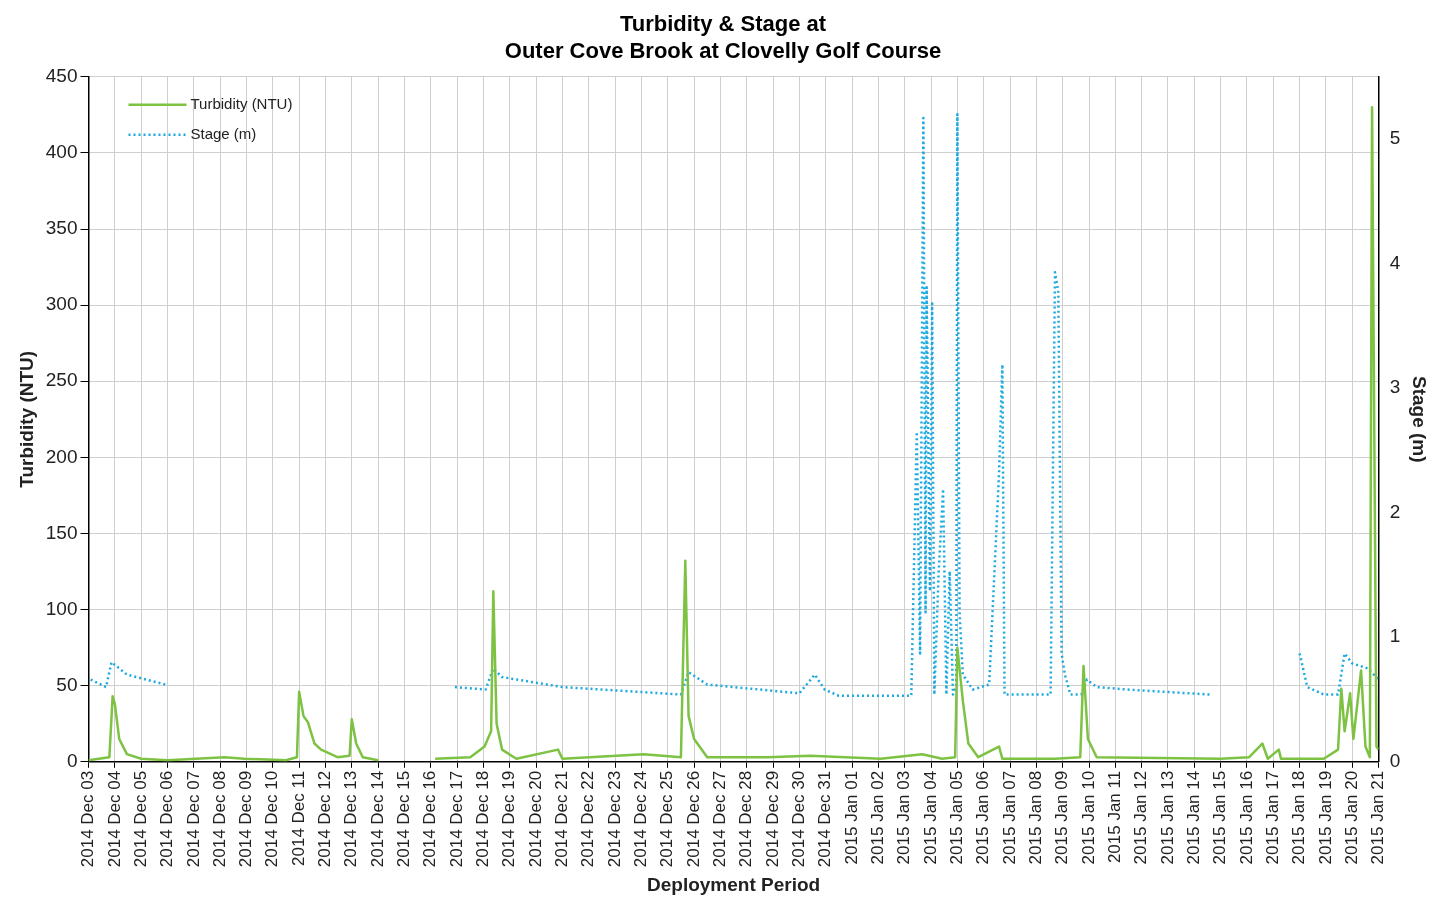 This screenshot has width=1452, height=913. I want to click on x-tick-label: 2015 Jan 21, so click(1378, 817).